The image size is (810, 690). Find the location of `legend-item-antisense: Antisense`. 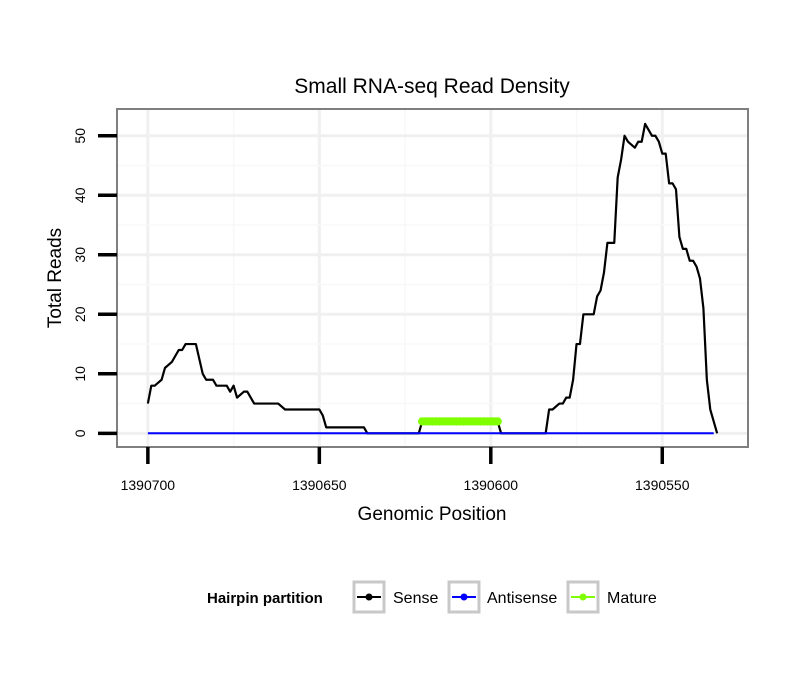

legend-item-antisense: Antisense is located at coordinates (502, 597).